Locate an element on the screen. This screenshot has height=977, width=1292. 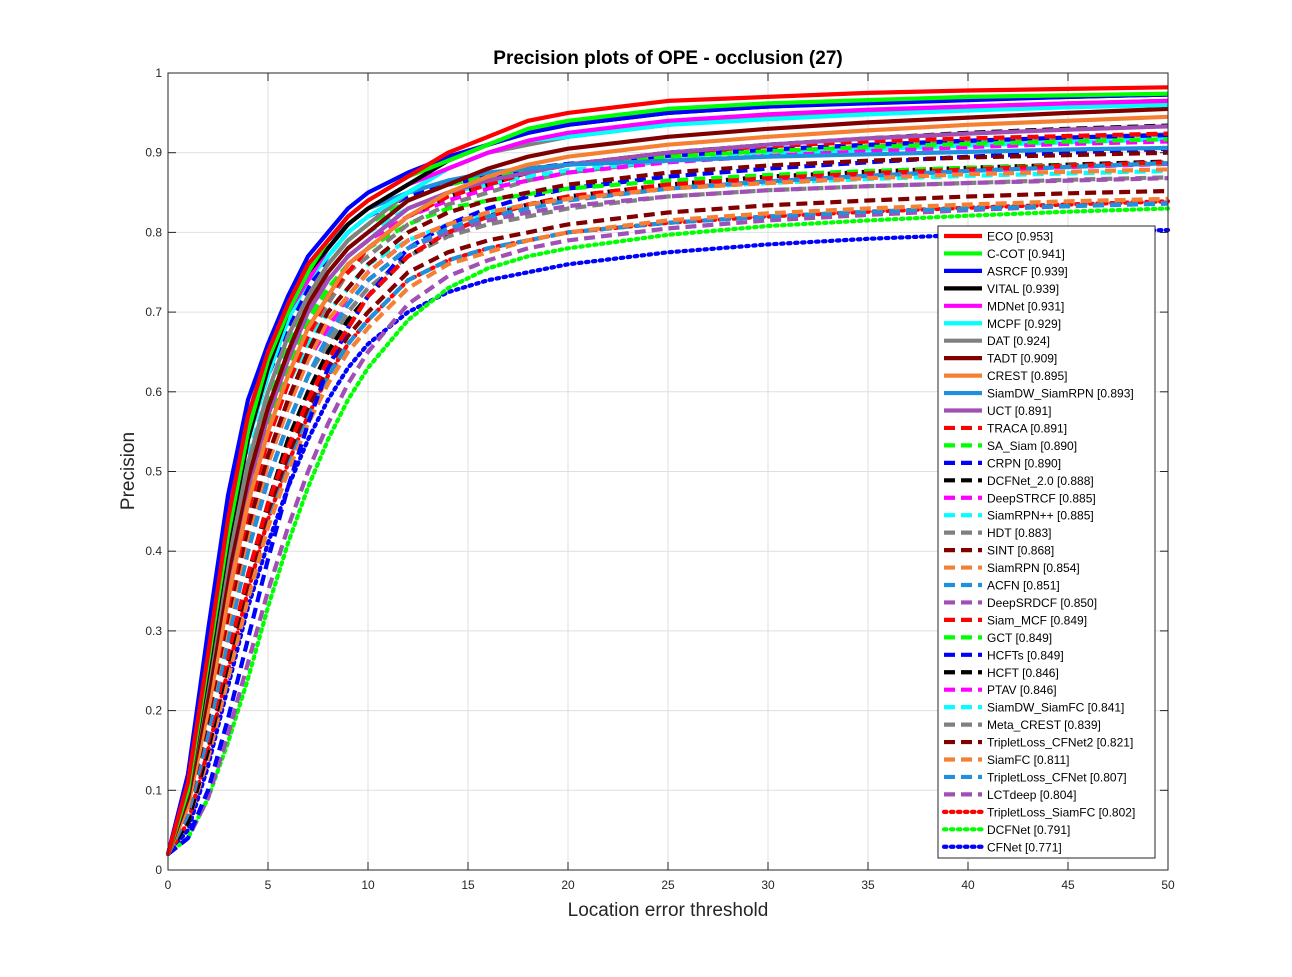
legend-entry-label: ASRCF [0.939] is located at coordinates (1027, 271).